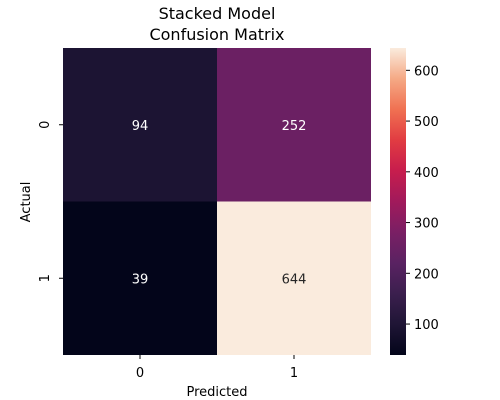 Image resolution: width=500 pixels, height=400 pixels. What do you see at coordinates (216, 34) in the screenshot?
I see `chart-title-line-2: Confusion Matrix` at bounding box center [216, 34].